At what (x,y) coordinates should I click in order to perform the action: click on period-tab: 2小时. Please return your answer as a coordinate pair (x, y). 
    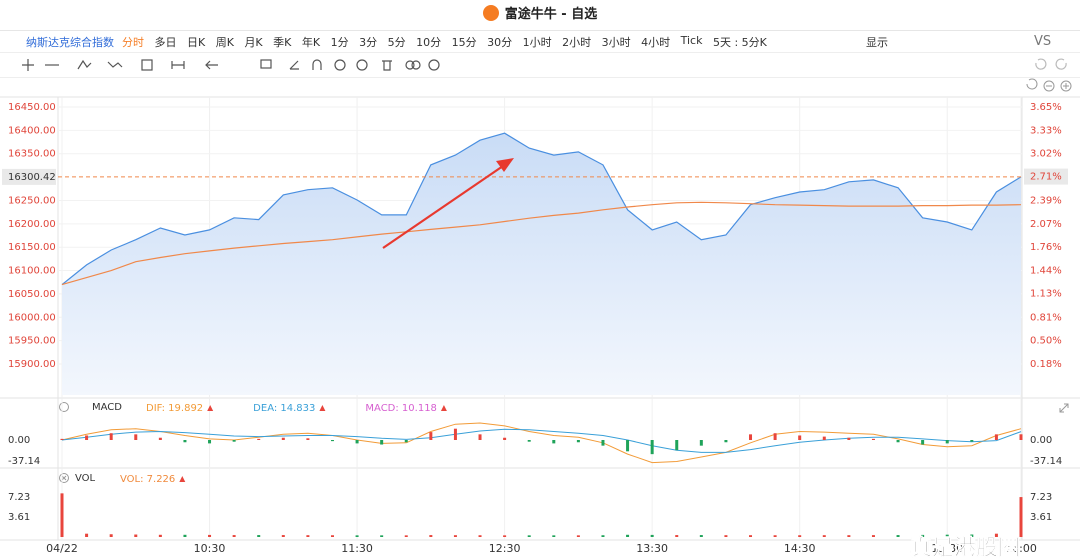
    Looking at the image, I should click on (577, 42).